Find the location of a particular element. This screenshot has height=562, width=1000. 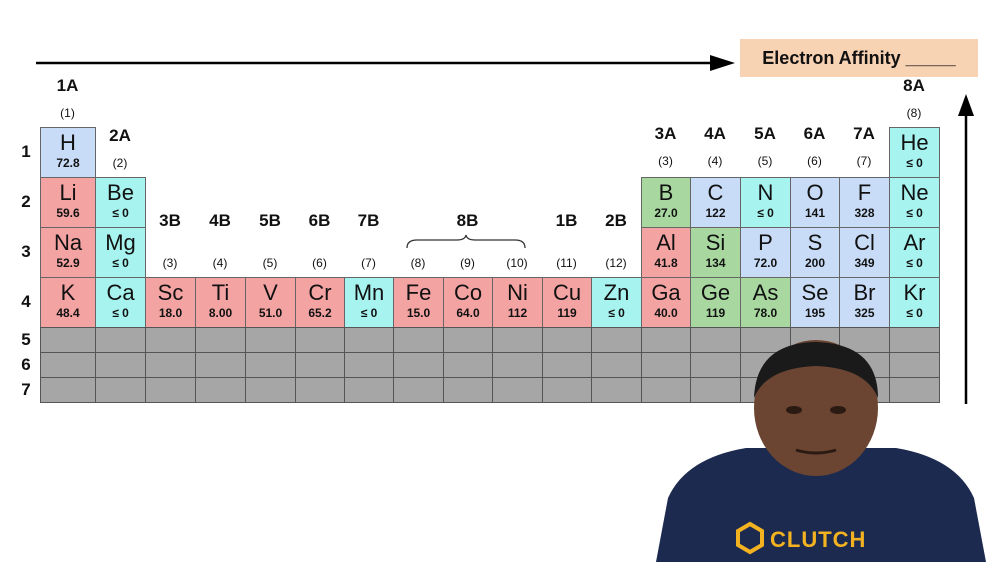

element-cell-fe: Fe 15.0 is located at coordinates (418, 302).